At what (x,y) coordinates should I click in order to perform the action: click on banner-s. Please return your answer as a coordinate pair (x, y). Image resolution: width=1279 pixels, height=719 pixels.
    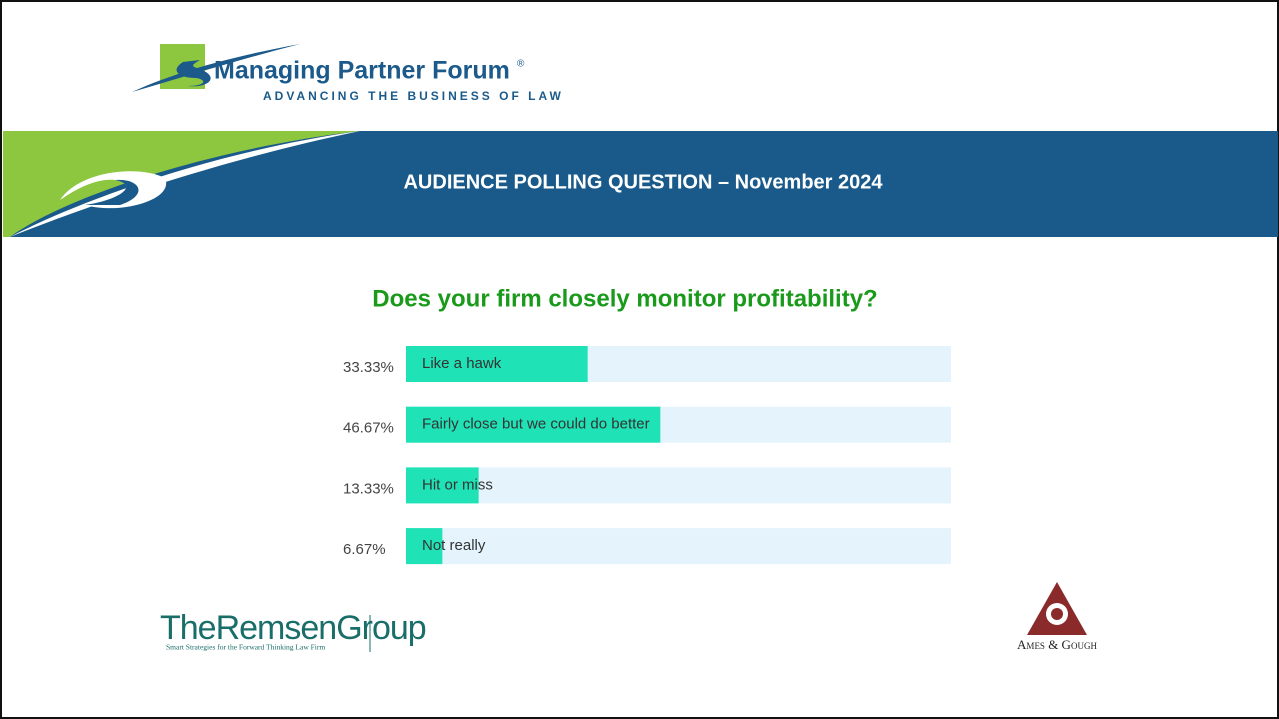
    Looking at the image, I should click on (113, 190).